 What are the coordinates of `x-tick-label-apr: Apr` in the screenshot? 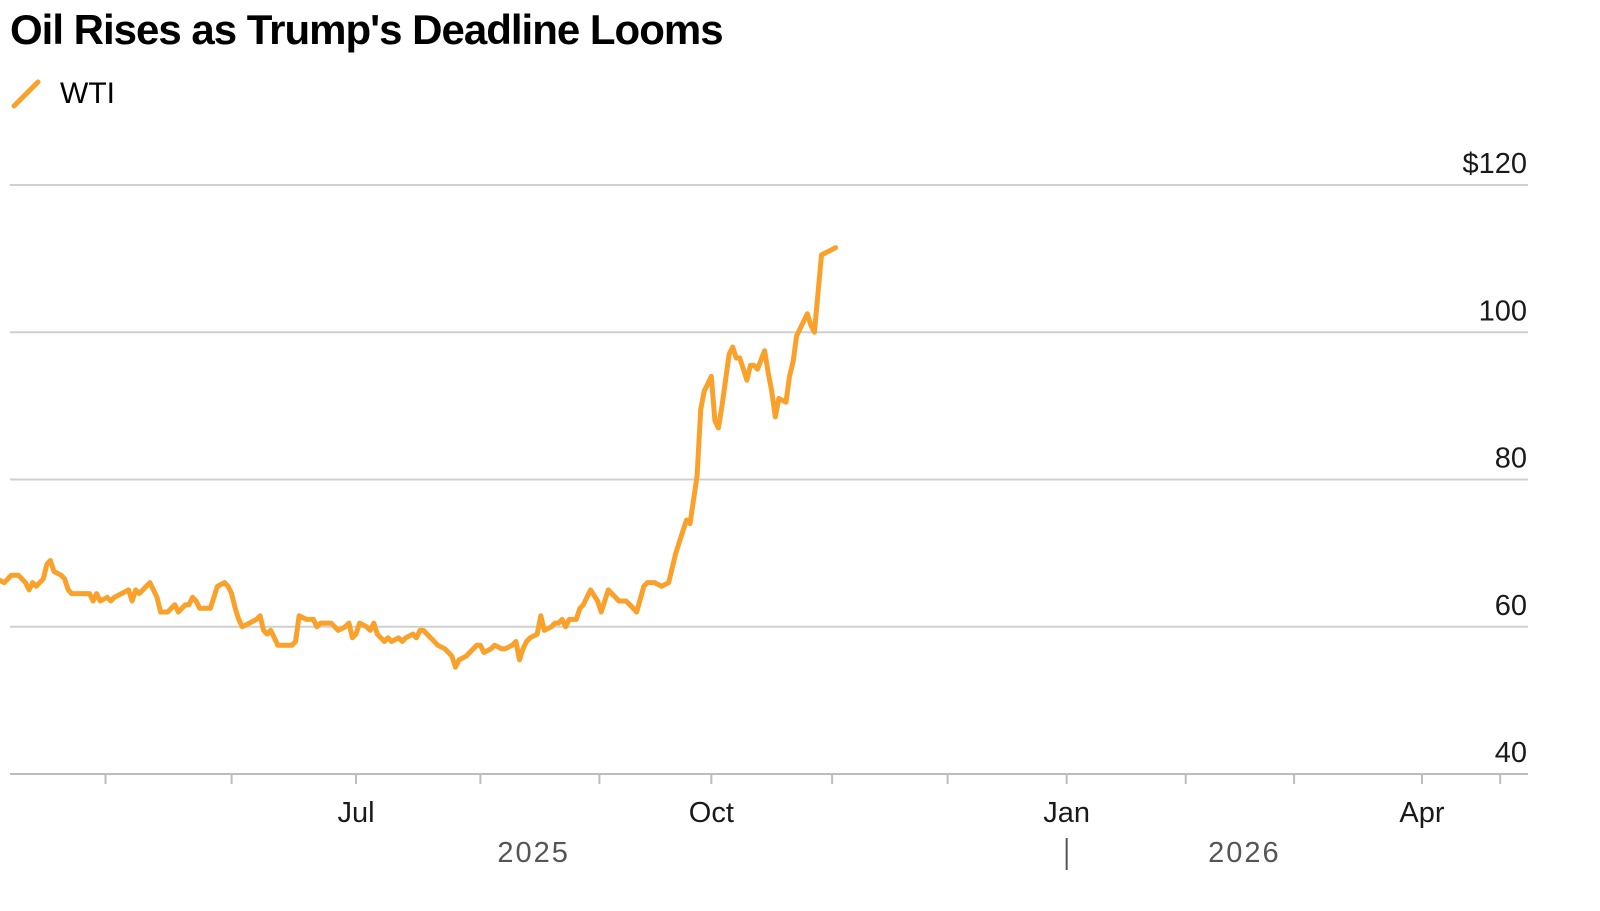 It's located at (1421, 813).